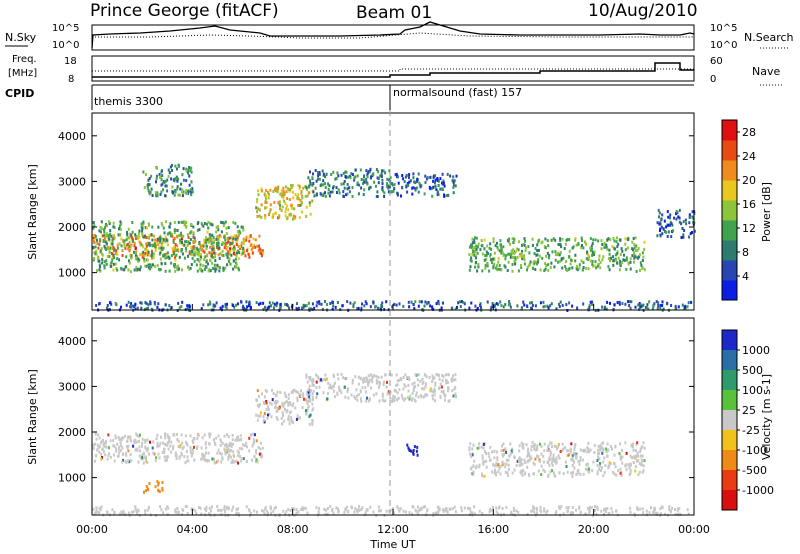 Image resolution: width=800 pixels, height=554 pixels. I want to click on scatter-band, so click(412, 450).